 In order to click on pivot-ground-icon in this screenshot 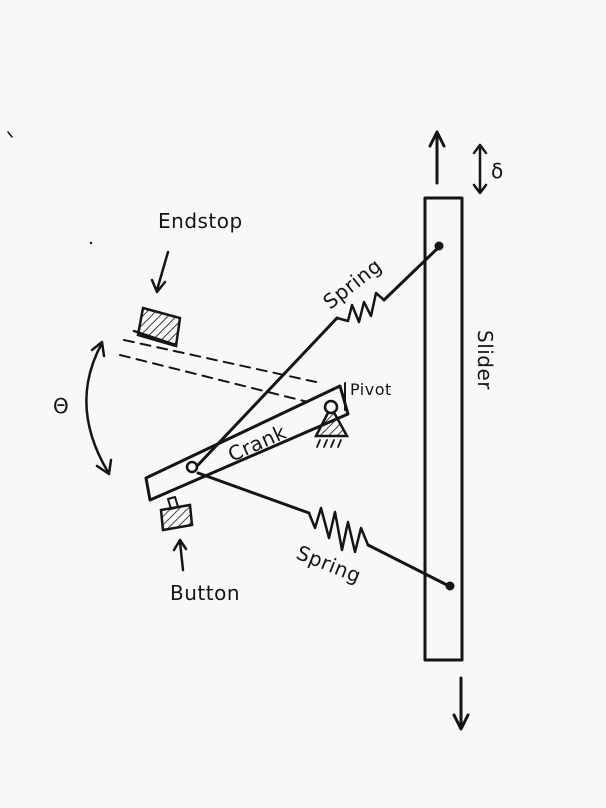, I will do `click(331, 421)`.